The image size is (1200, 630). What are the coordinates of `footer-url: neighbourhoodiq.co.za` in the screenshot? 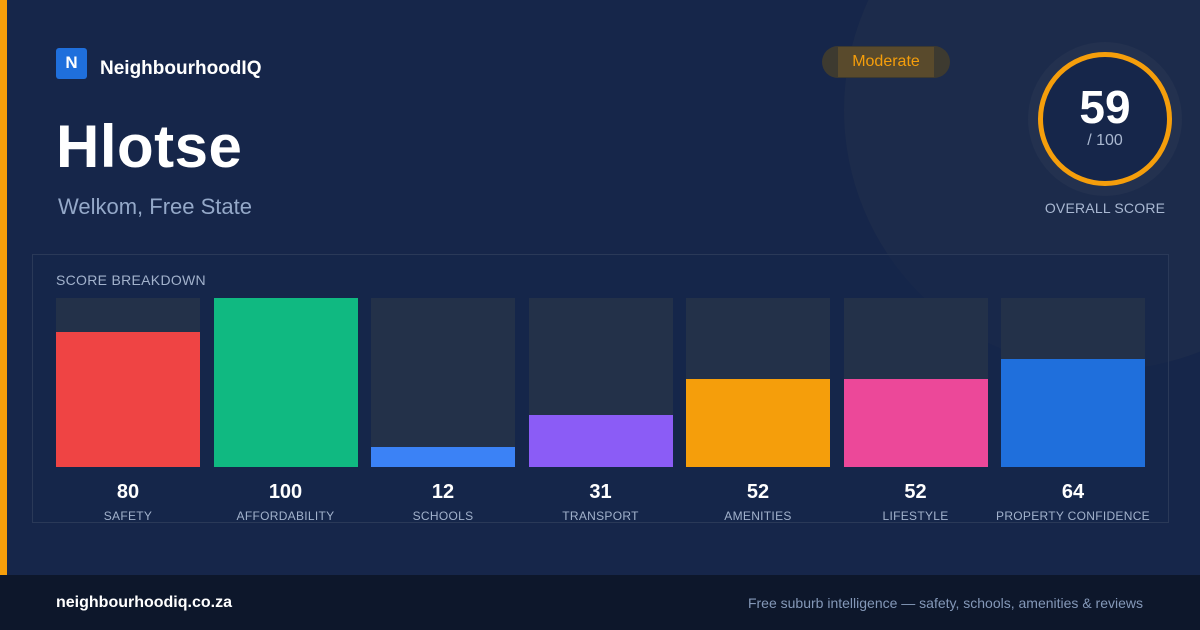 It's located at (144, 602).